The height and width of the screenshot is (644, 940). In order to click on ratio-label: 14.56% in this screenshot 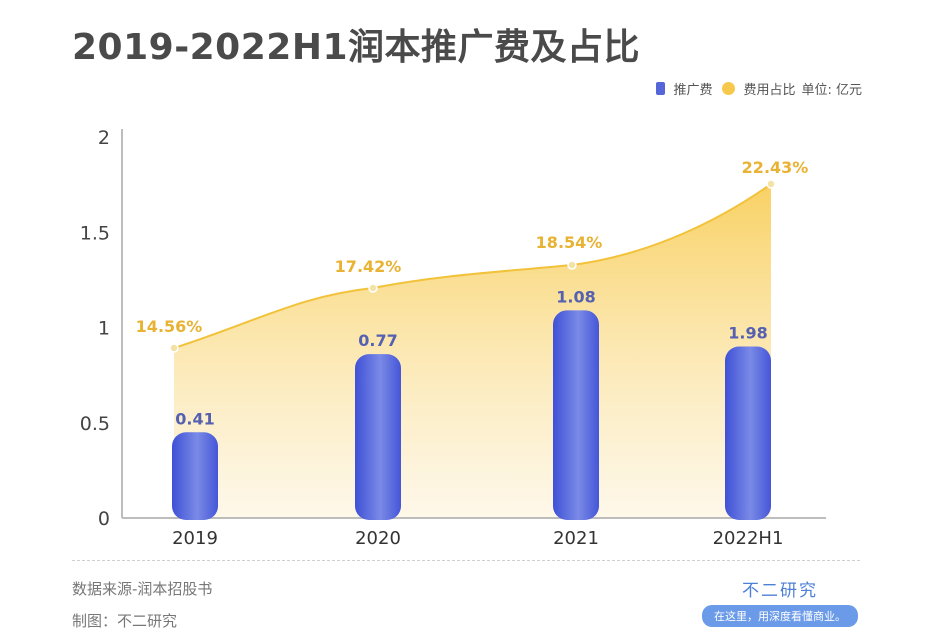, I will do `click(169, 326)`.